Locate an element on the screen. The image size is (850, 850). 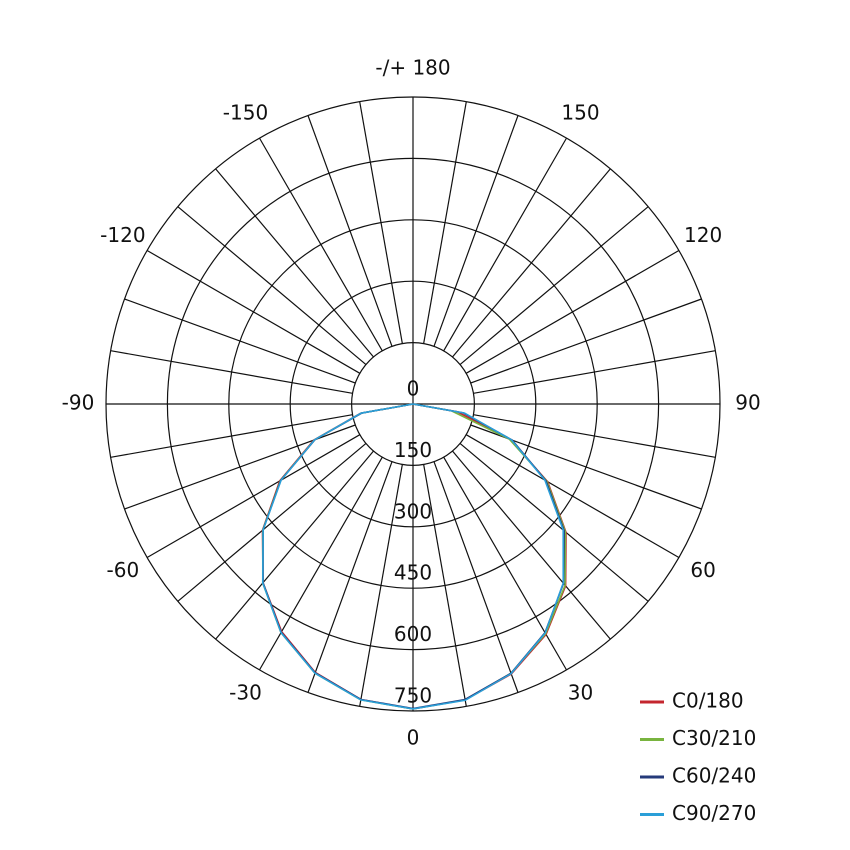
curve is located at coordinates (413, 556).